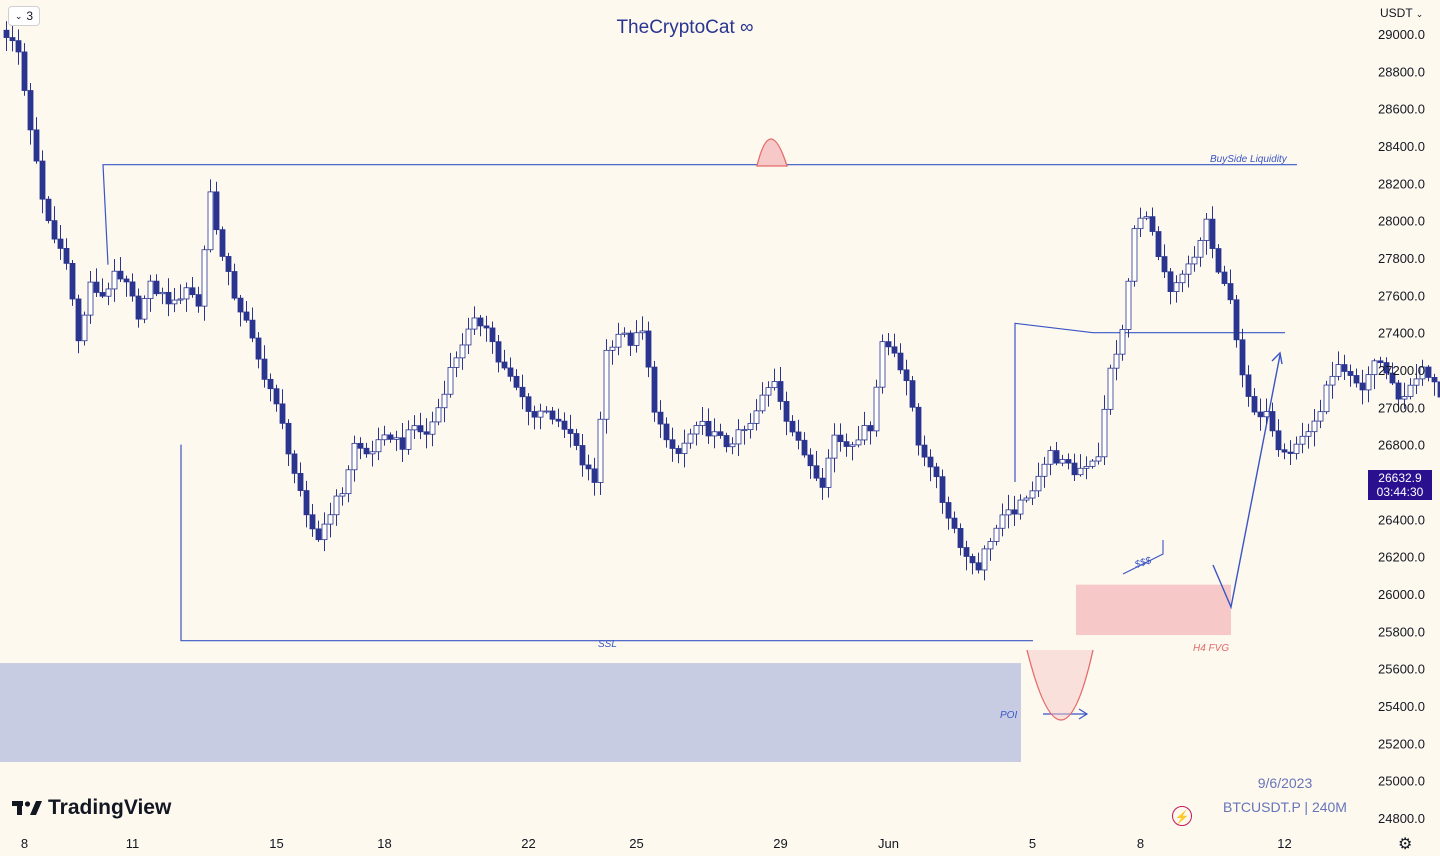  Describe the element at coordinates (1401, 519) in the screenshot. I see `y-tick-label: 26400.0` at that location.